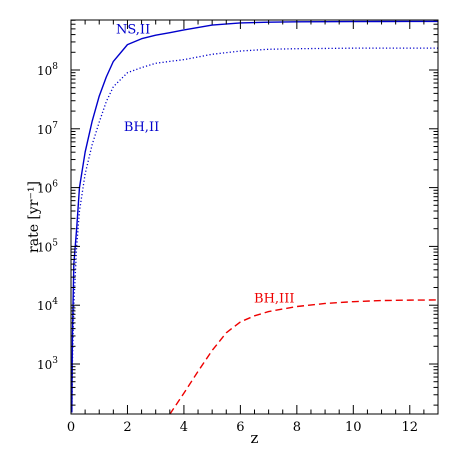 The width and height of the screenshot is (463, 463). What do you see at coordinates (71, 427) in the screenshot?
I see `x-tick-label: 0` at bounding box center [71, 427].